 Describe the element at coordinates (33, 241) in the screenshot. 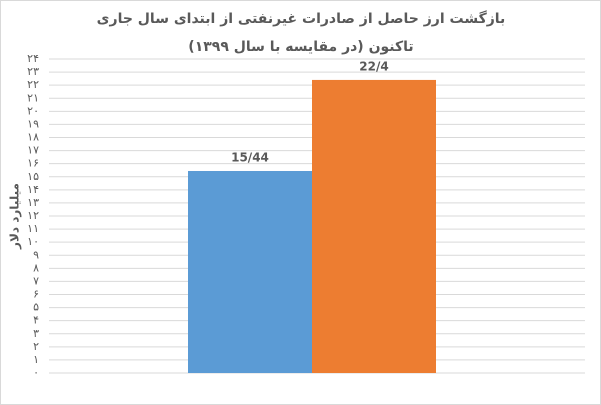

I see `y-tick-label: ۱۰` at that location.